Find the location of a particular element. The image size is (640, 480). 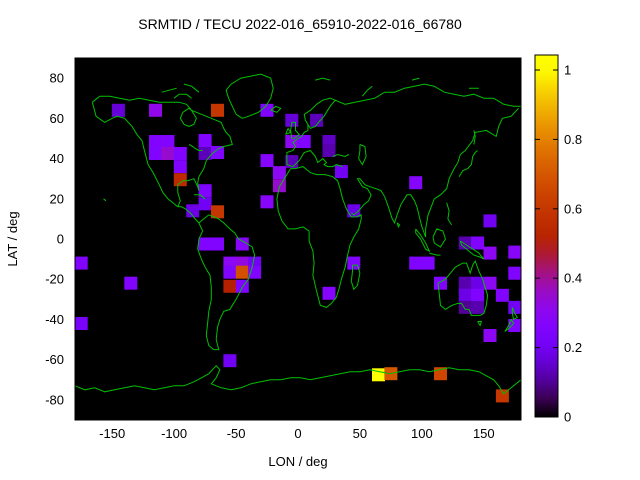

colorbar-tick-label: 1 is located at coordinates (567, 70).